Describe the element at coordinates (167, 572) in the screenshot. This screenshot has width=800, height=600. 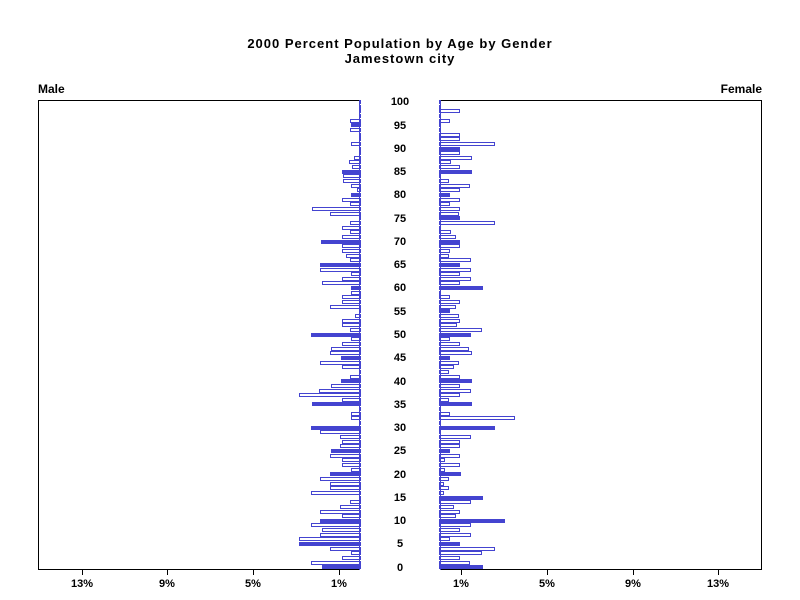
I see `left-tick-9%` at that location.